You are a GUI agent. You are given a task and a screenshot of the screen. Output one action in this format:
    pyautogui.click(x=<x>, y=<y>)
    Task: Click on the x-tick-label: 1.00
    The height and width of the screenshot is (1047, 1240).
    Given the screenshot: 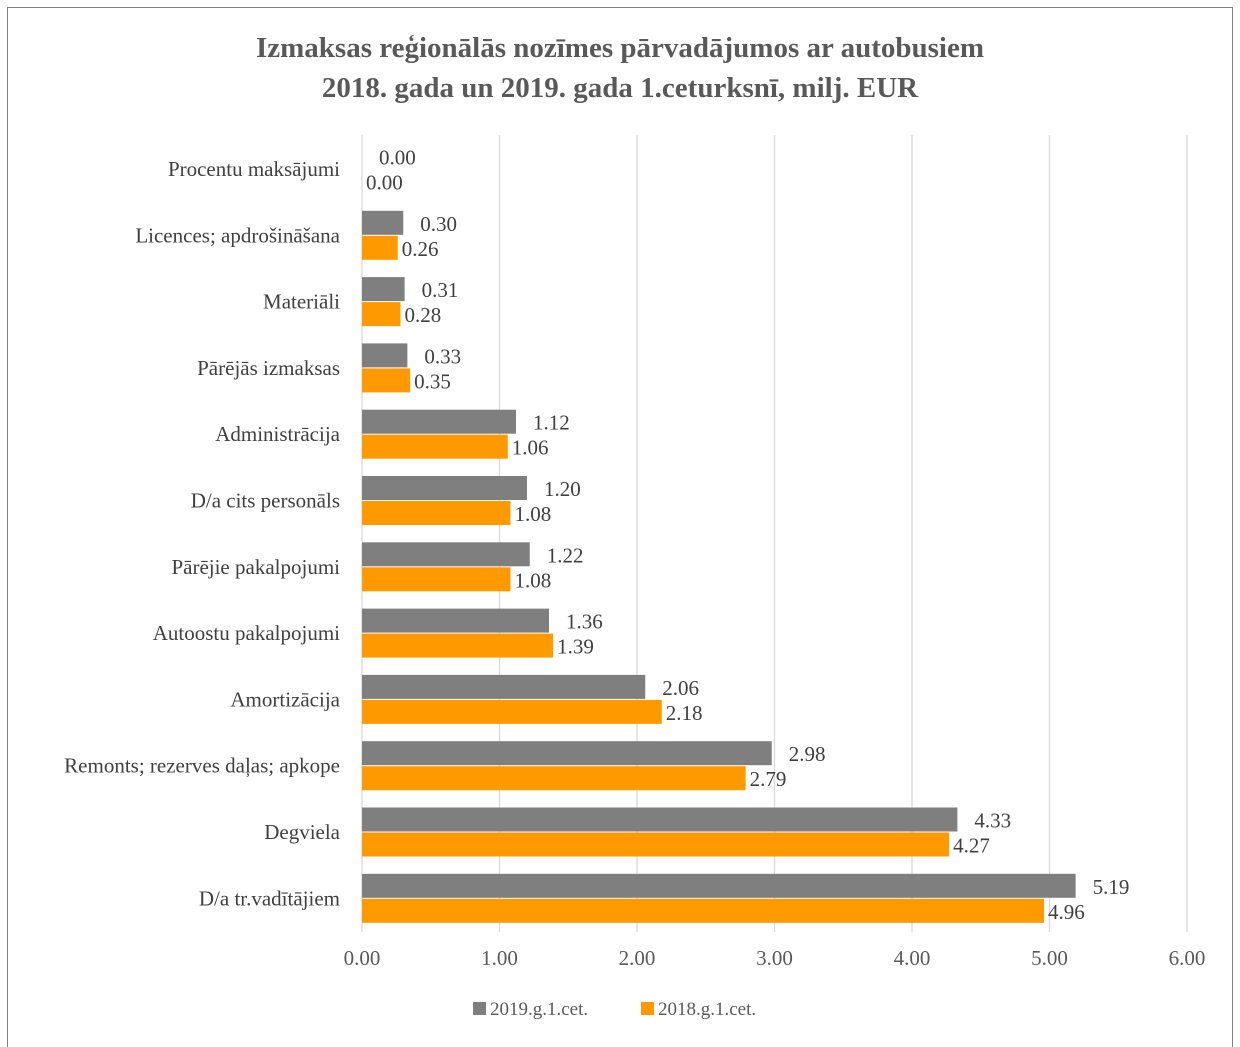 What is the action you would take?
    pyautogui.click(x=499, y=958)
    